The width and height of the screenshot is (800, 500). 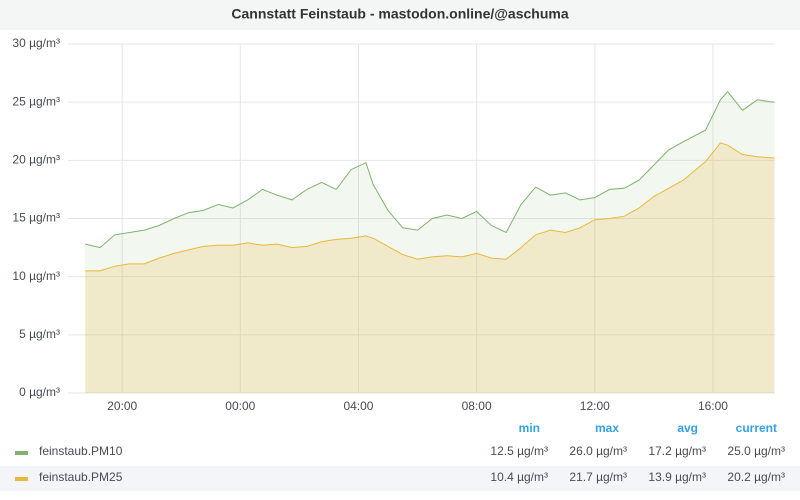 What do you see at coordinates (81, 451) in the screenshot?
I see `legend-label: feinstaub.PM10` at bounding box center [81, 451].